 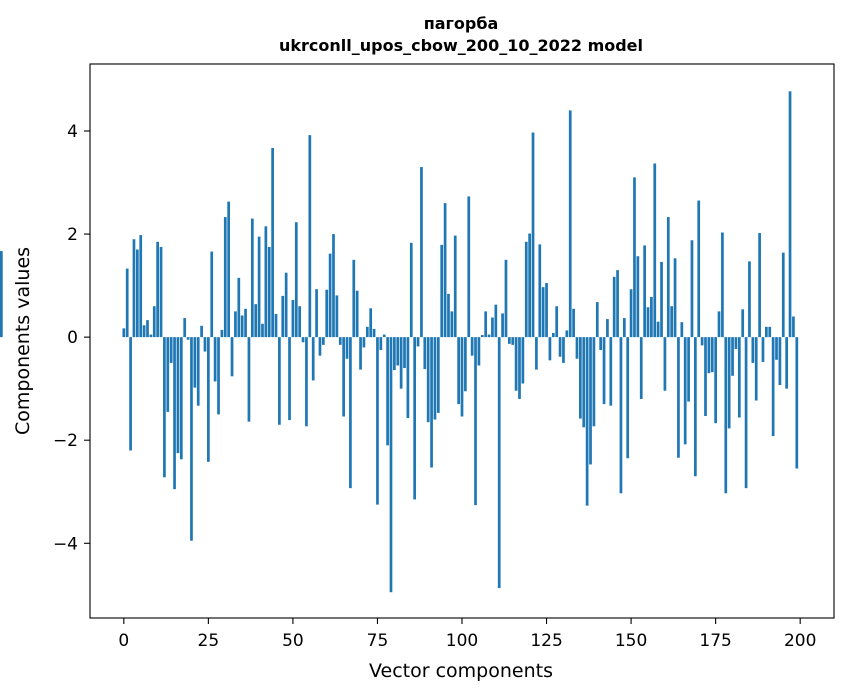 I want to click on y-tick-label: 2, so click(x=72, y=235).